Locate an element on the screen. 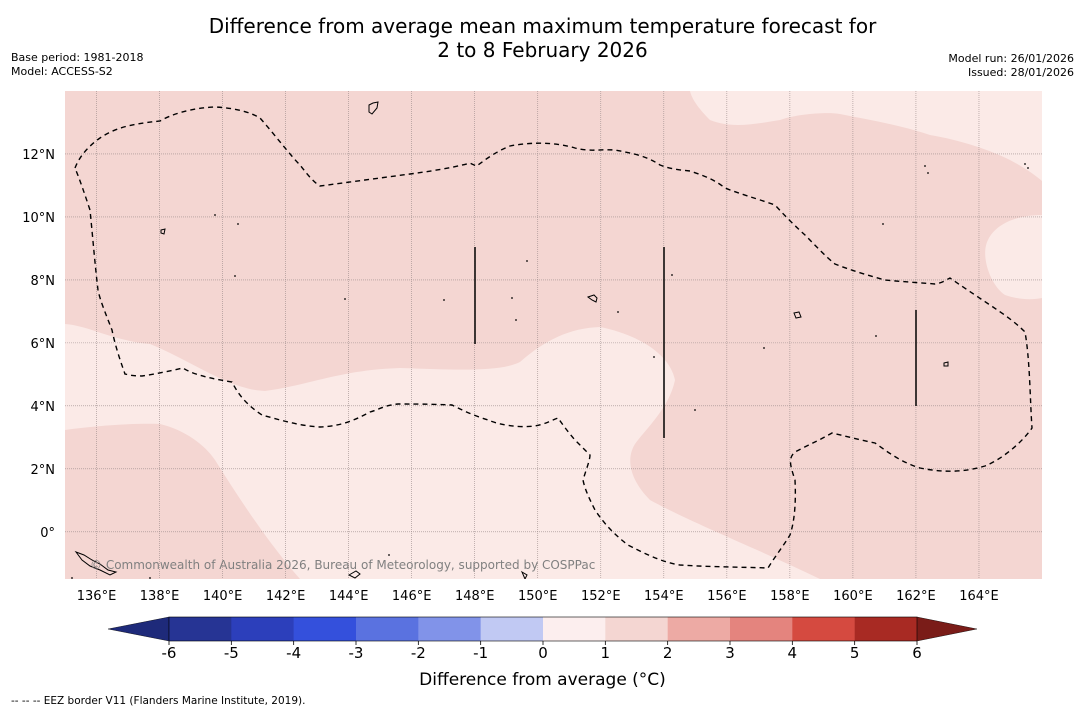 This screenshot has height=713, width=1085. colorbar-tick-label: -2 is located at coordinates (418, 653).